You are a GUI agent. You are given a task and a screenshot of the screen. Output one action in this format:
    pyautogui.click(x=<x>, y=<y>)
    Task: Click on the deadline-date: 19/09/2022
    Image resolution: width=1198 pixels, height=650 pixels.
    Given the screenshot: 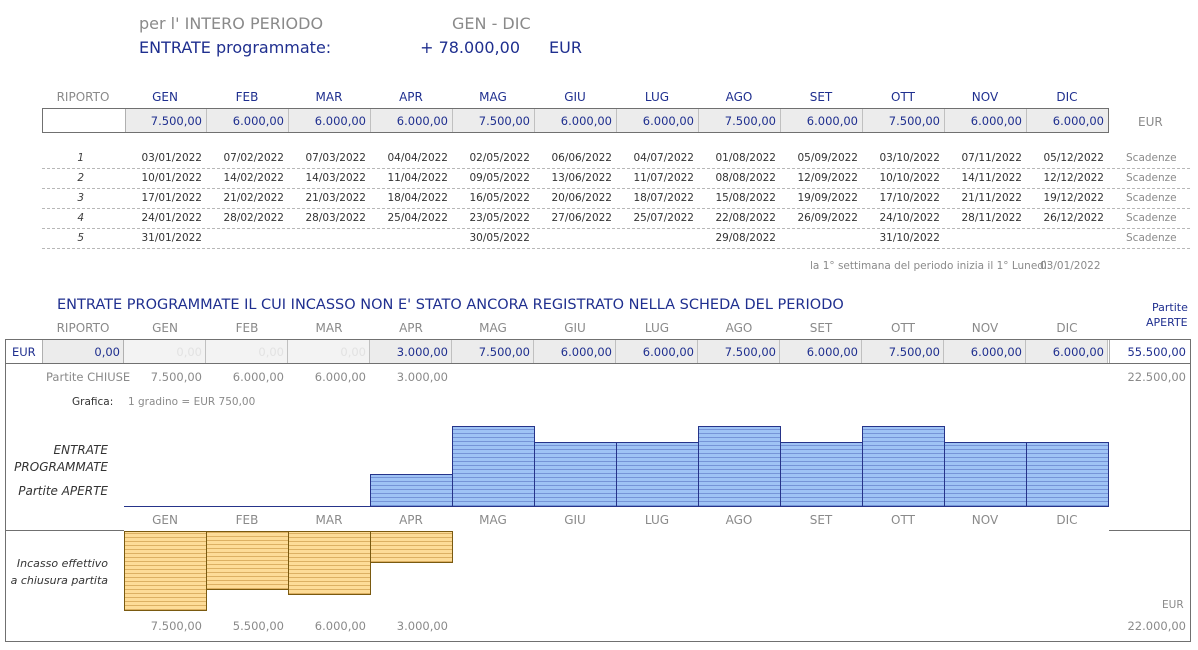 What is the action you would take?
    pyautogui.click(x=827, y=198)
    